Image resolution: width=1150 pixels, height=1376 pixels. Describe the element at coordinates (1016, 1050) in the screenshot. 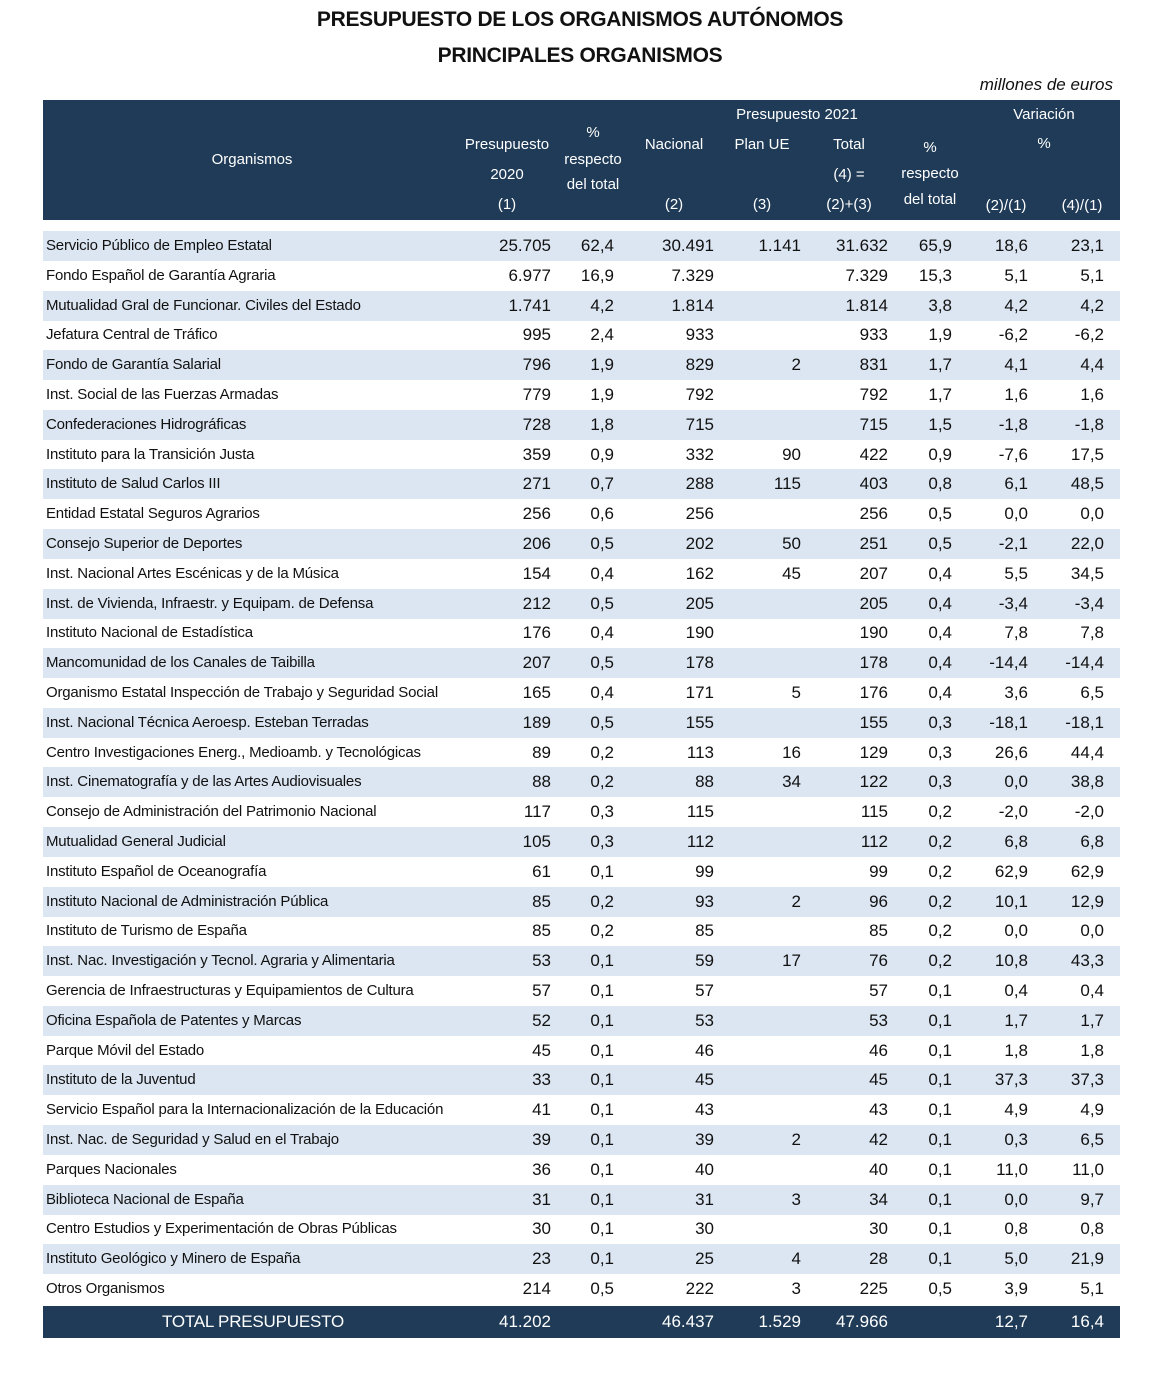

I see `cell-value: 1,8` at that location.